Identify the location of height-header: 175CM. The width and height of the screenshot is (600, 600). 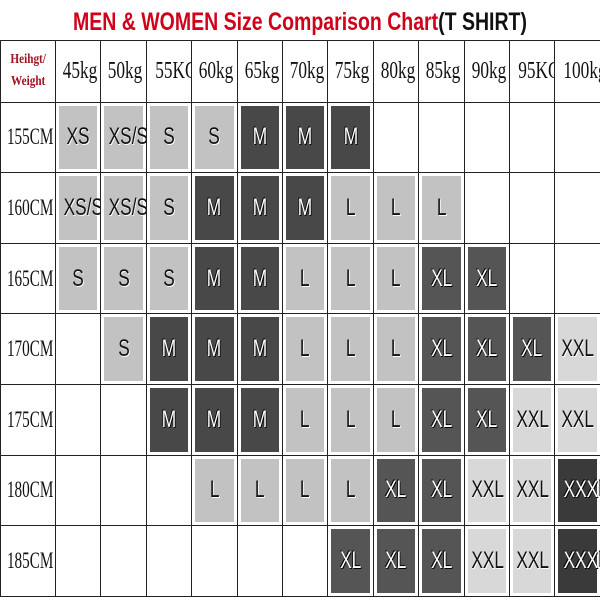
(28, 420).